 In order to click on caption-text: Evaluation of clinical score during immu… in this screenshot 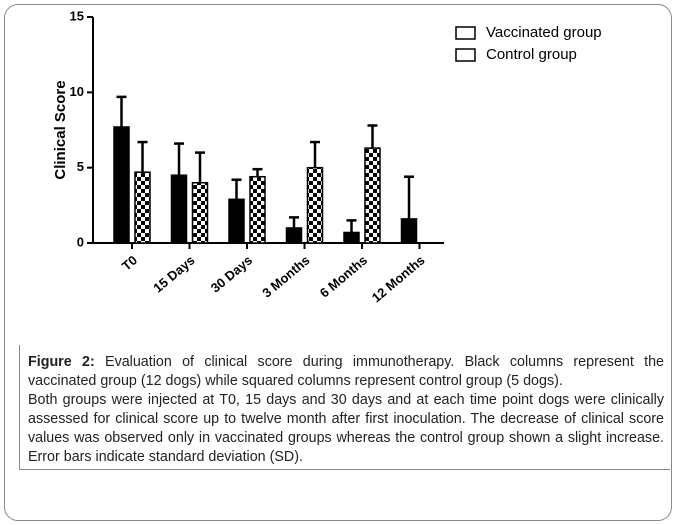, I will do `click(346, 371)`.